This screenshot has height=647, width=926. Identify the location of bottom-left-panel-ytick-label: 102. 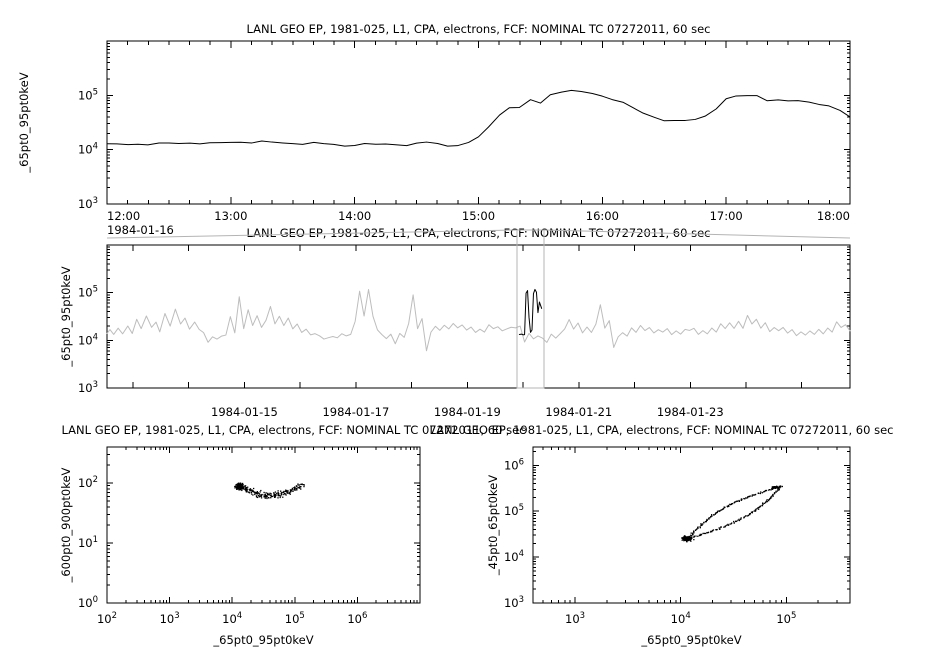
(88, 482).